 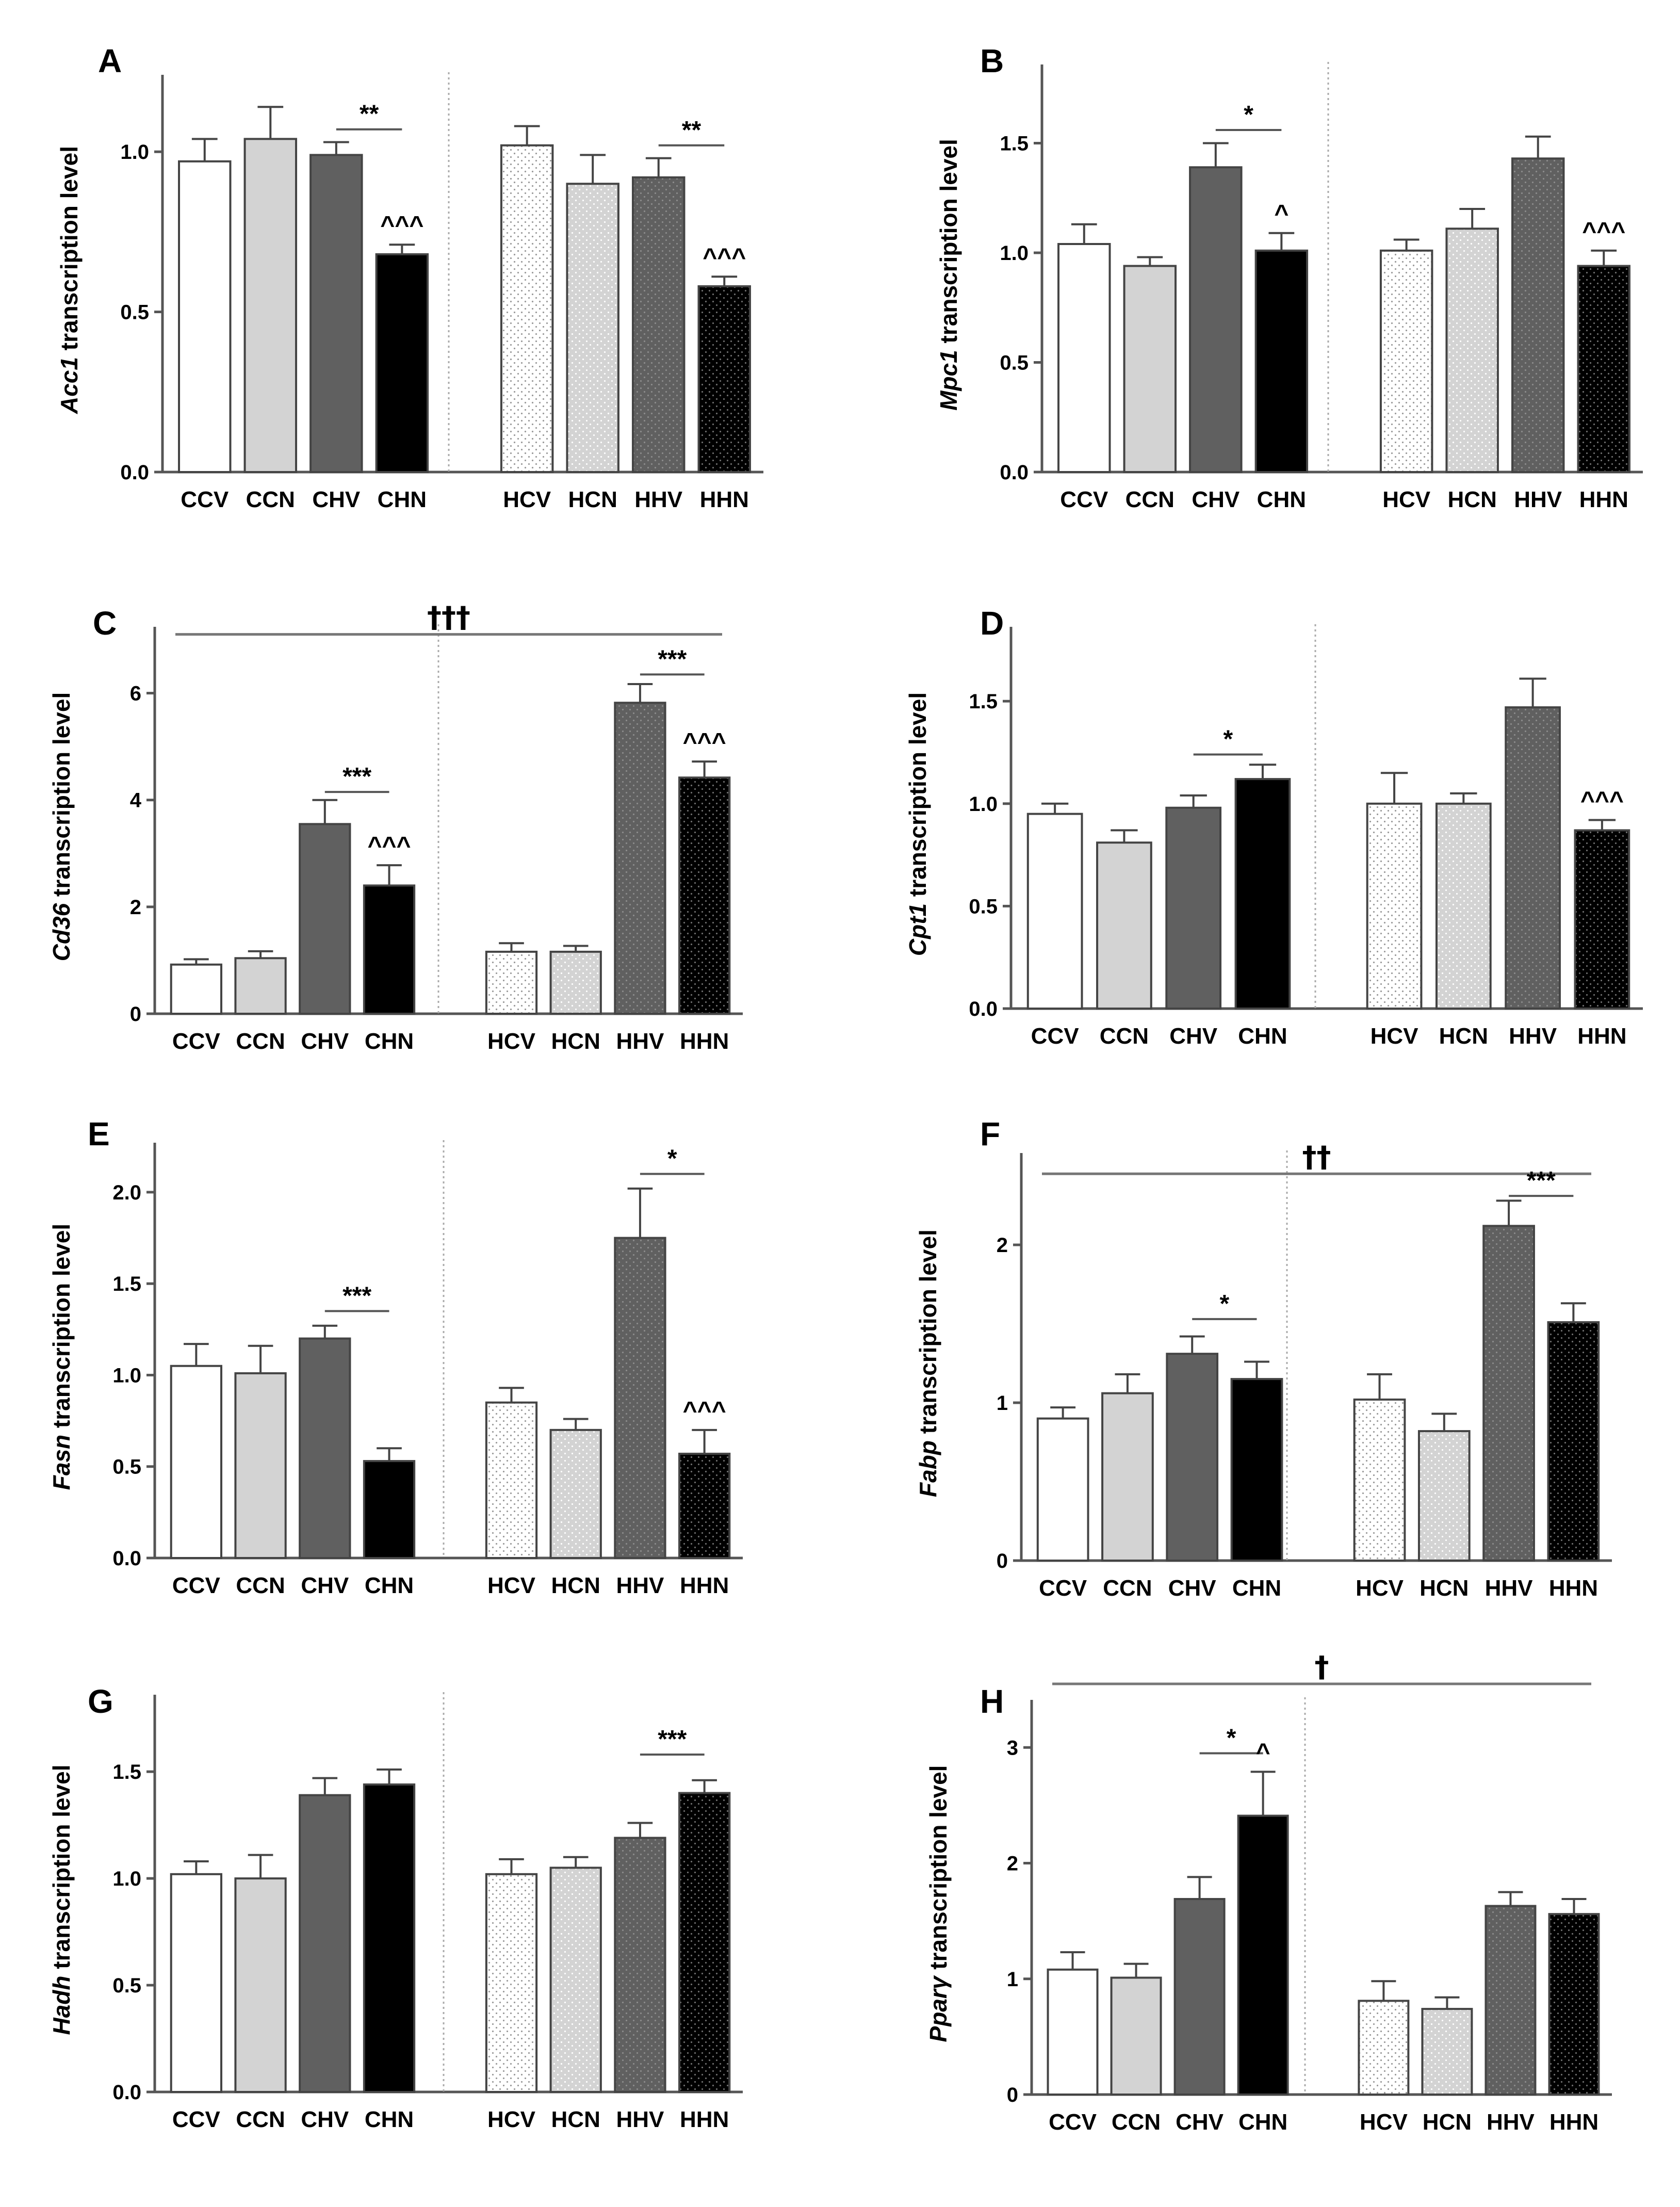 I want to click on y-axis-label: Fabp transcription level, so click(x=928, y=1363).